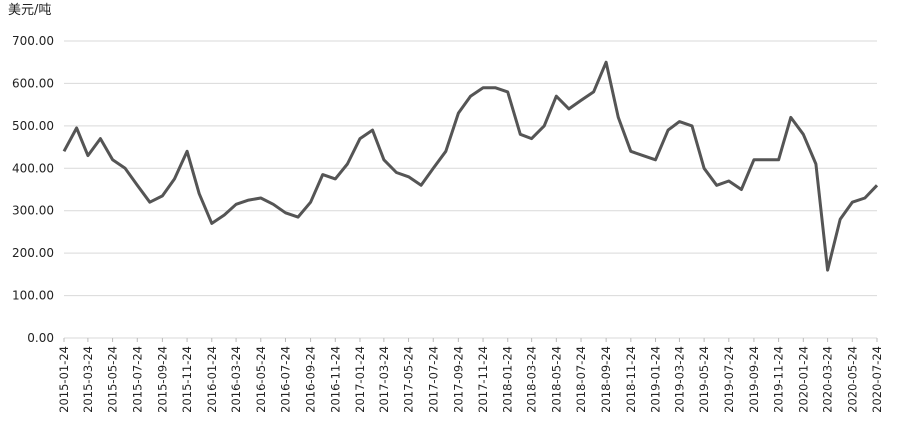 The width and height of the screenshot is (900, 432). Describe the element at coordinates (409, 379) in the screenshot. I see `x-tick-label: 2017-05-24` at that location.